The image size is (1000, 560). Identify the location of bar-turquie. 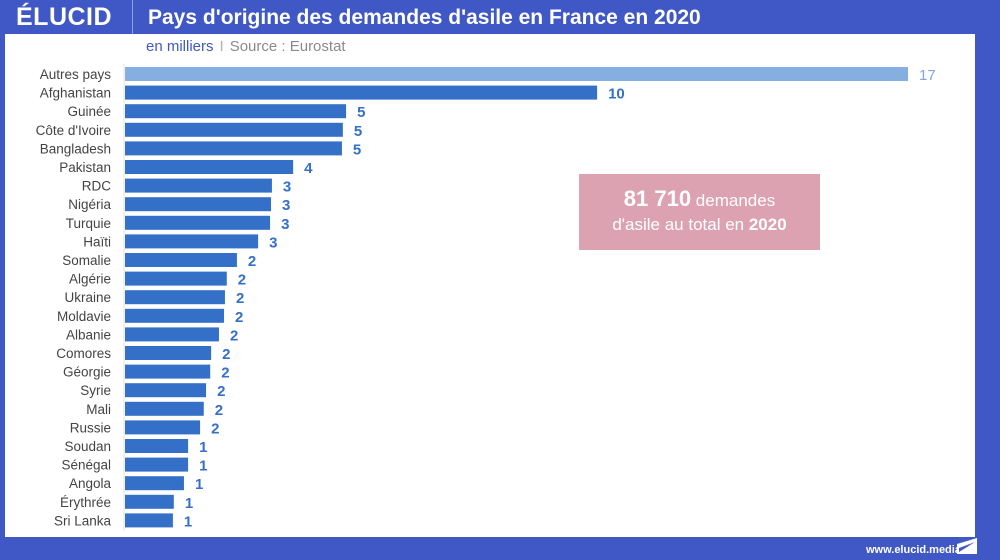
(198, 222).